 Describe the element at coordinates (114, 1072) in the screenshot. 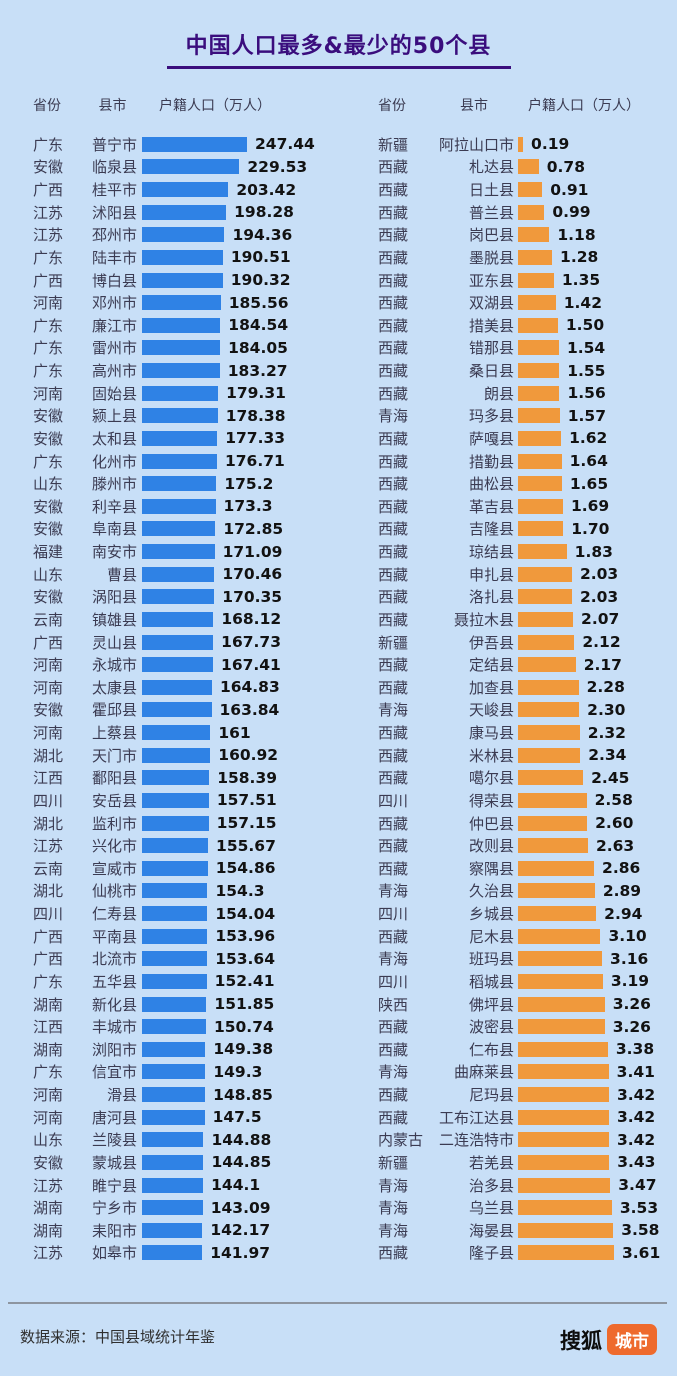

I see `county-cell: 信宜市` at that location.